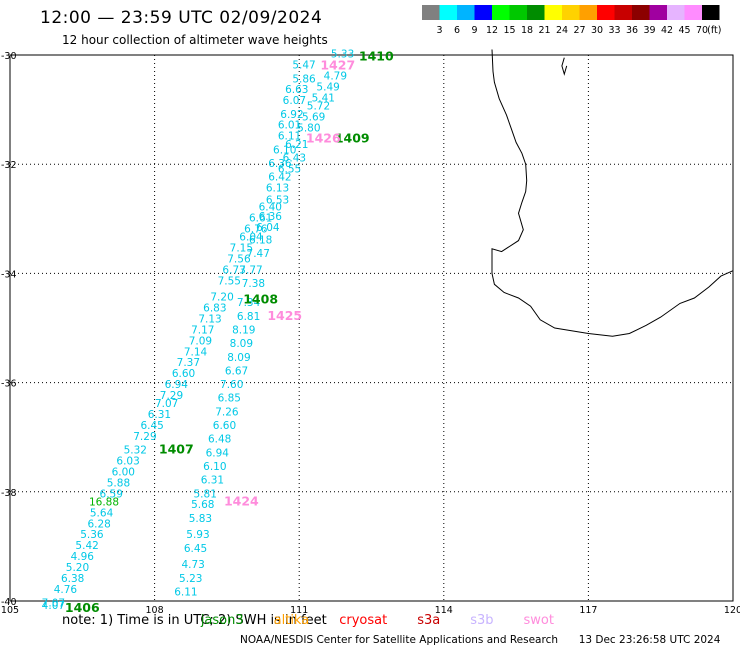 The height and width of the screenshot is (650, 740). I want to click on lon-tick-label: 105, so click(10, 610).